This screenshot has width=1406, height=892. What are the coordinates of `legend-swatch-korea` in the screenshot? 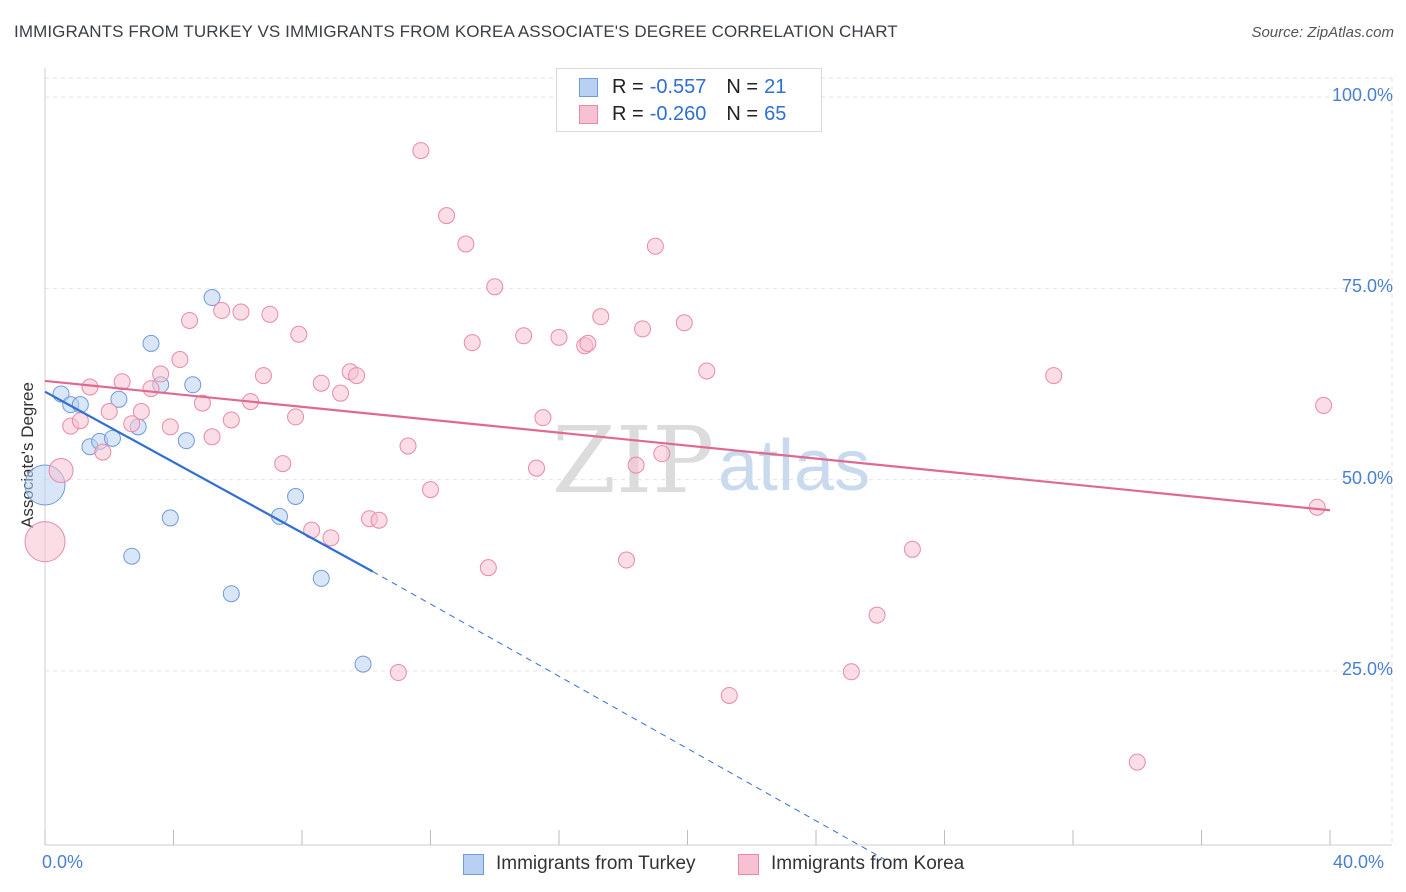 It's located at (588, 114).